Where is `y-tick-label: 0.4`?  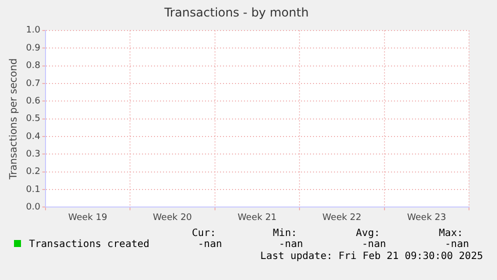 y-tick-label: 0.4 is located at coordinates (33, 137).